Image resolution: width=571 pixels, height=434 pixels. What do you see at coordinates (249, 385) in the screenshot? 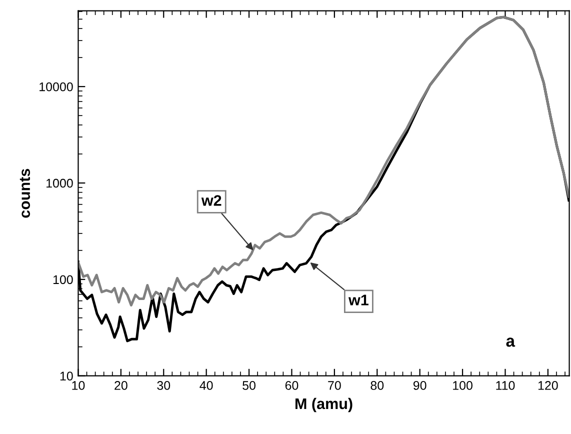
I see `x-tick-label: 50` at bounding box center [249, 385].